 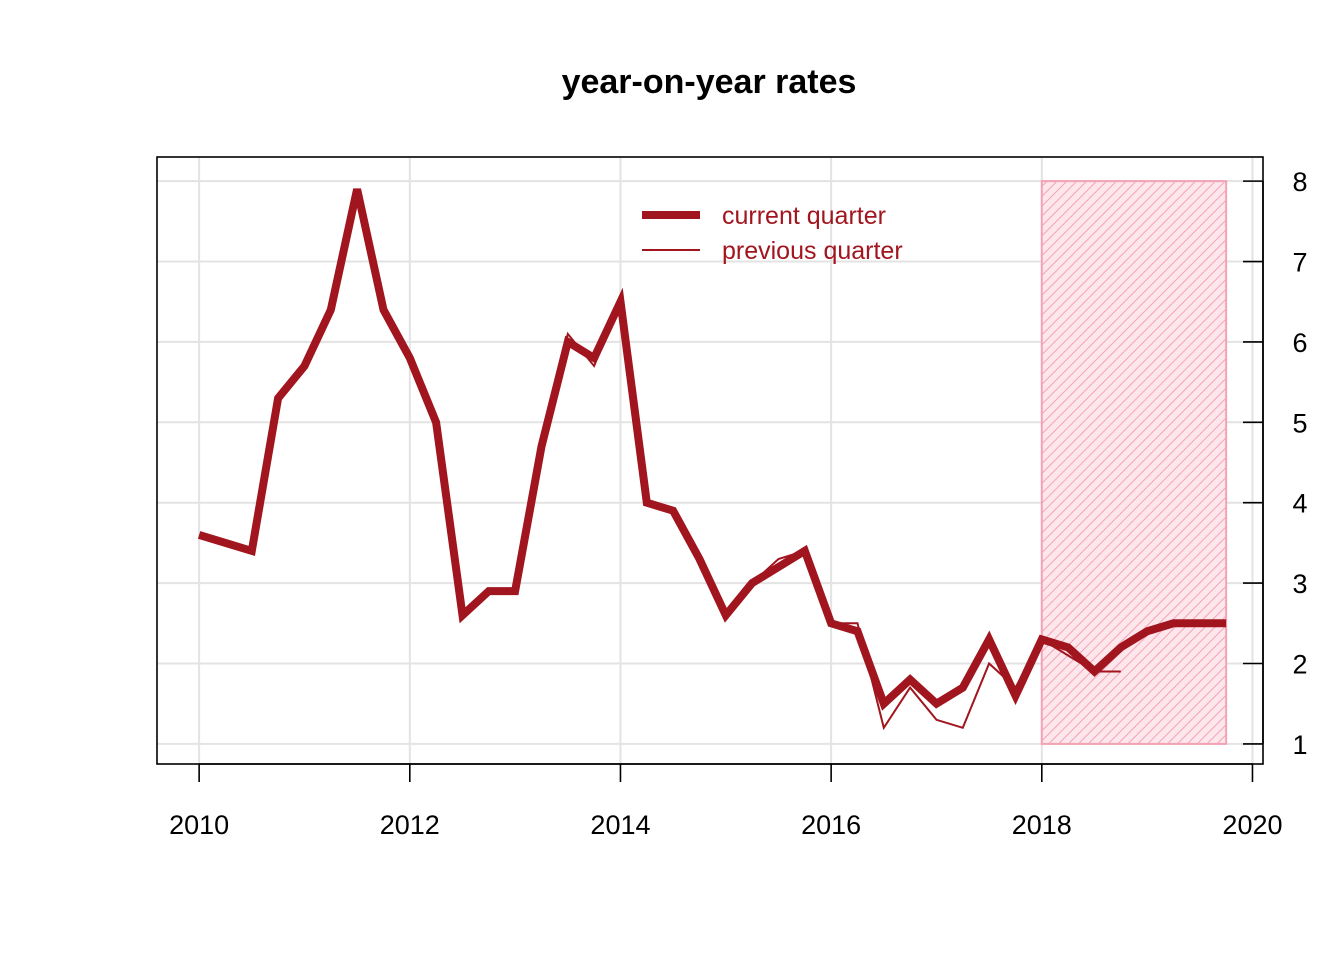 What do you see at coordinates (1299, 263) in the screenshot?
I see `y-tick-label-7: 7` at bounding box center [1299, 263].